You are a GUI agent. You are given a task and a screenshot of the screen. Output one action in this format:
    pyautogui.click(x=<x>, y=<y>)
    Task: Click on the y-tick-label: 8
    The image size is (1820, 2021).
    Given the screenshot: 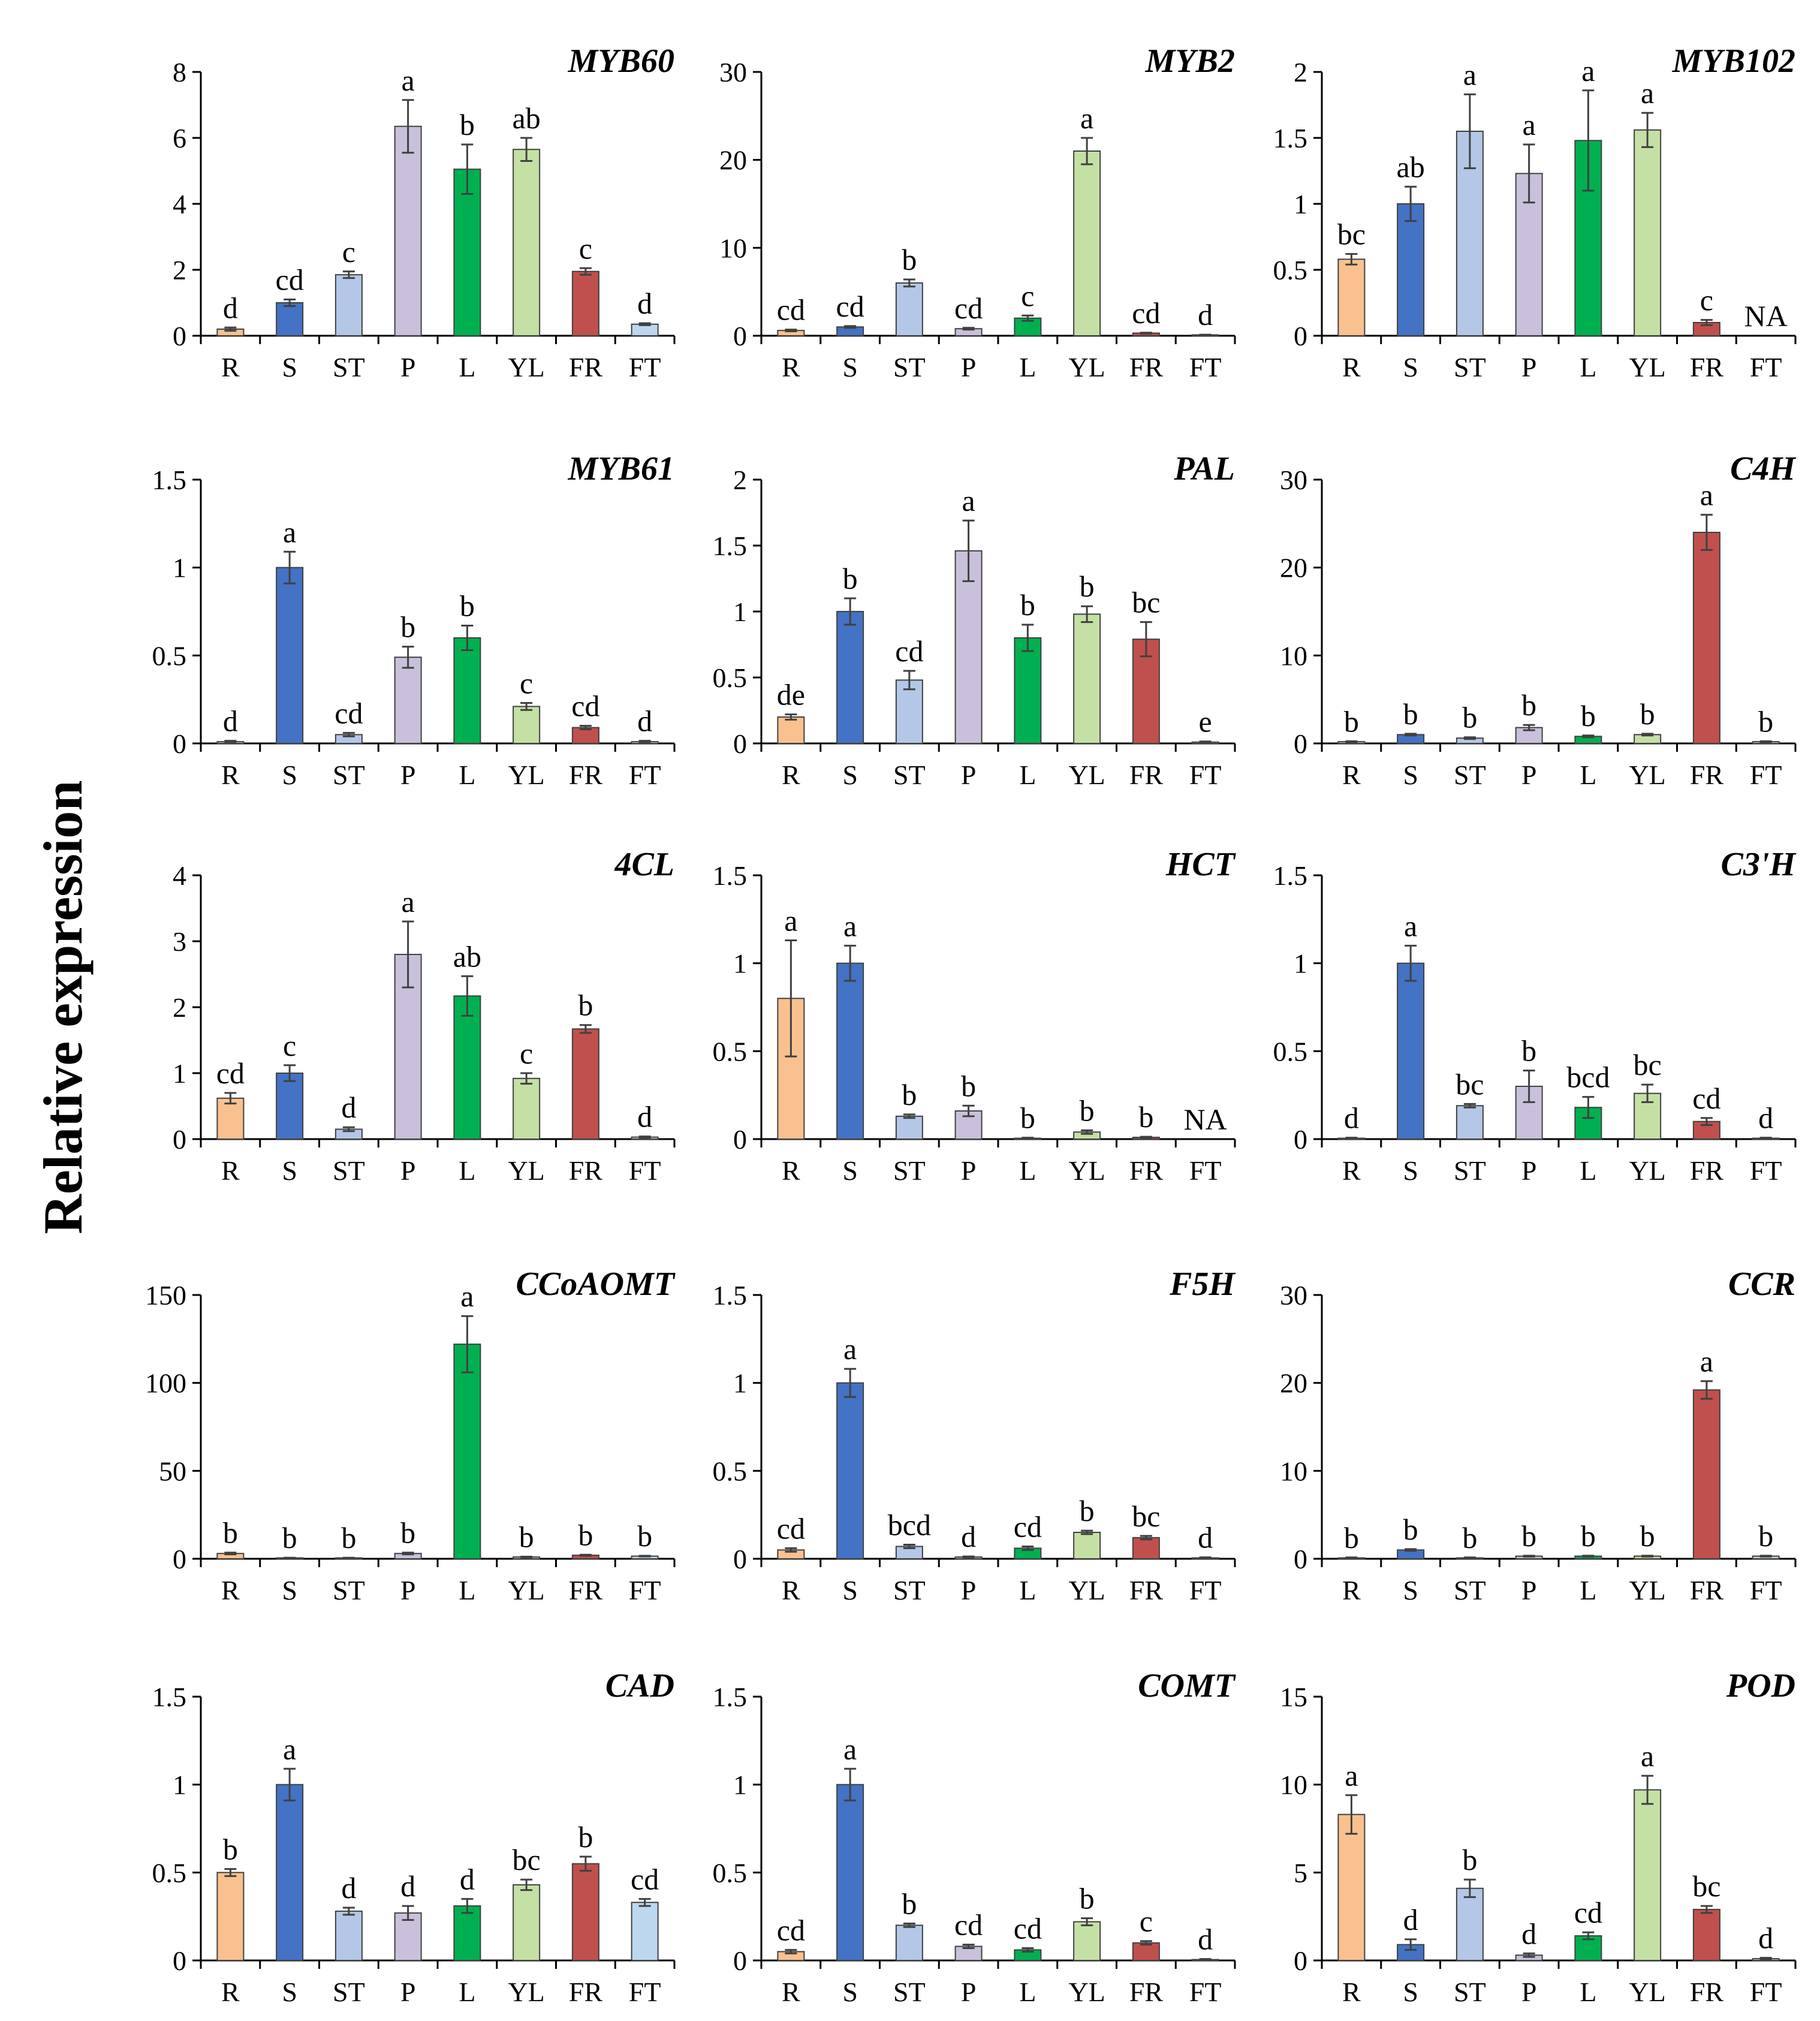 What is the action you would take?
    pyautogui.click(x=179, y=72)
    